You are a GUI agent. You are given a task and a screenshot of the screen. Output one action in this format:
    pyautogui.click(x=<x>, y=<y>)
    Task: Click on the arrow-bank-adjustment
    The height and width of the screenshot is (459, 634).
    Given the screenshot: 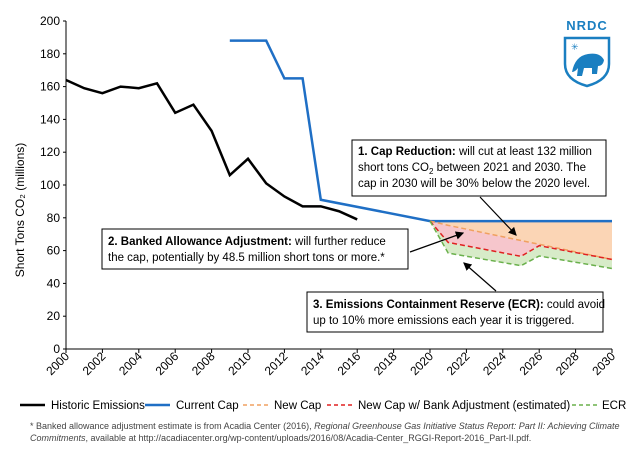 What is the action you would take?
    pyautogui.click(x=437, y=242)
    